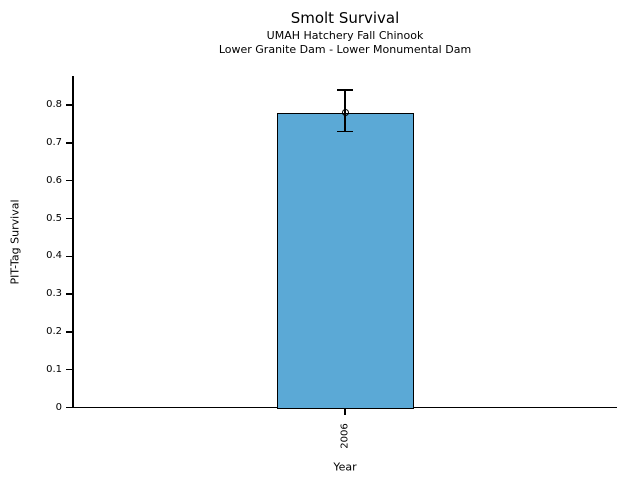 This screenshot has width=640, height=480. What do you see at coordinates (15, 242) in the screenshot?
I see `y-axis-label: PIT-Tag Survival` at bounding box center [15, 242].